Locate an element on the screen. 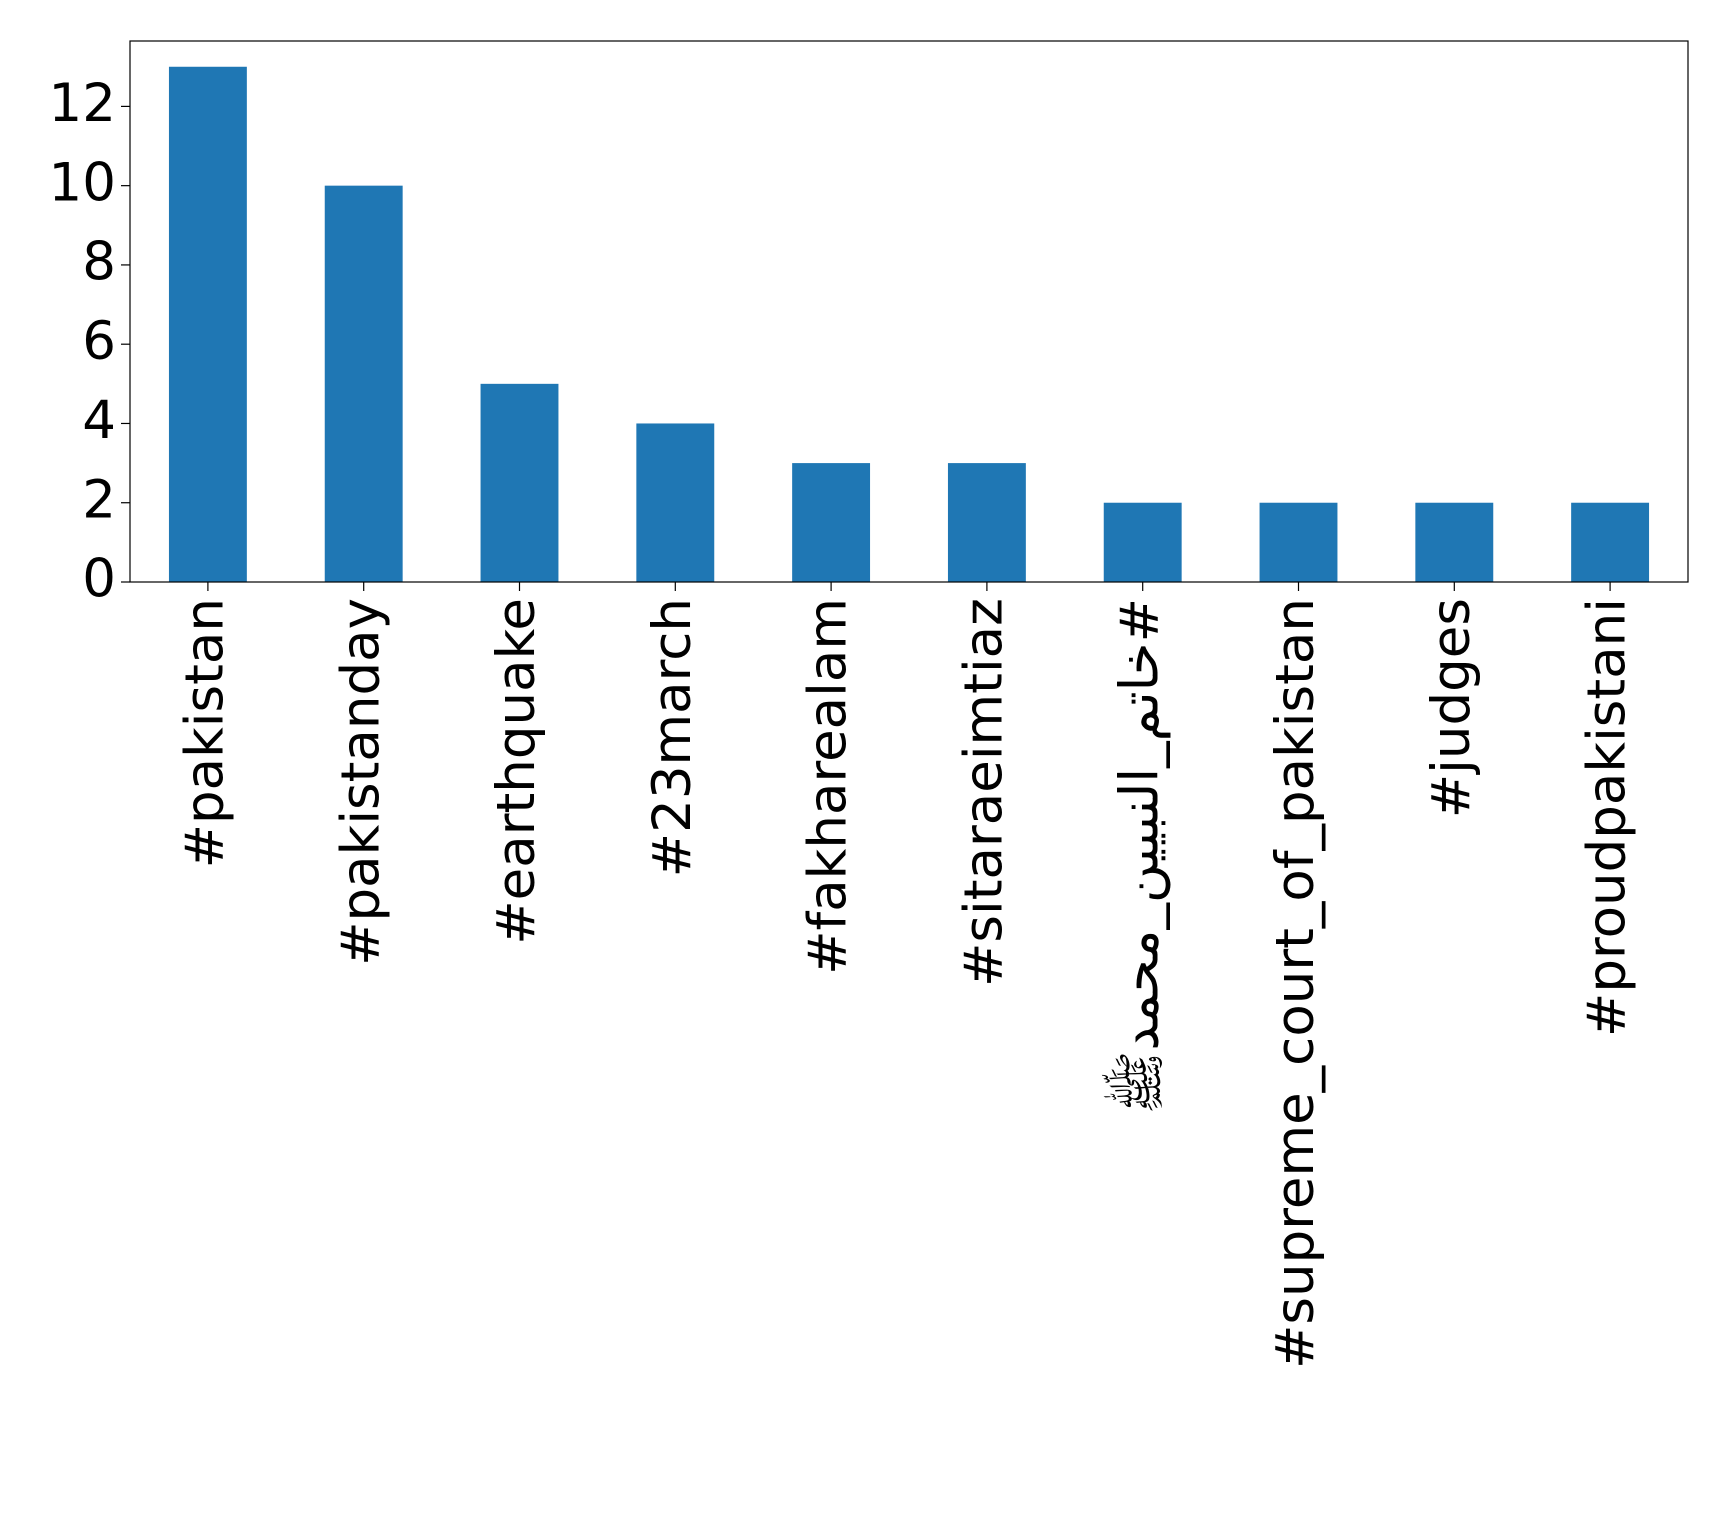 Image resolution: width=1719 pixels, height=1537 pixels. x-tick-label: #sitaraeimtiaz is located at coordinates (984, 792).